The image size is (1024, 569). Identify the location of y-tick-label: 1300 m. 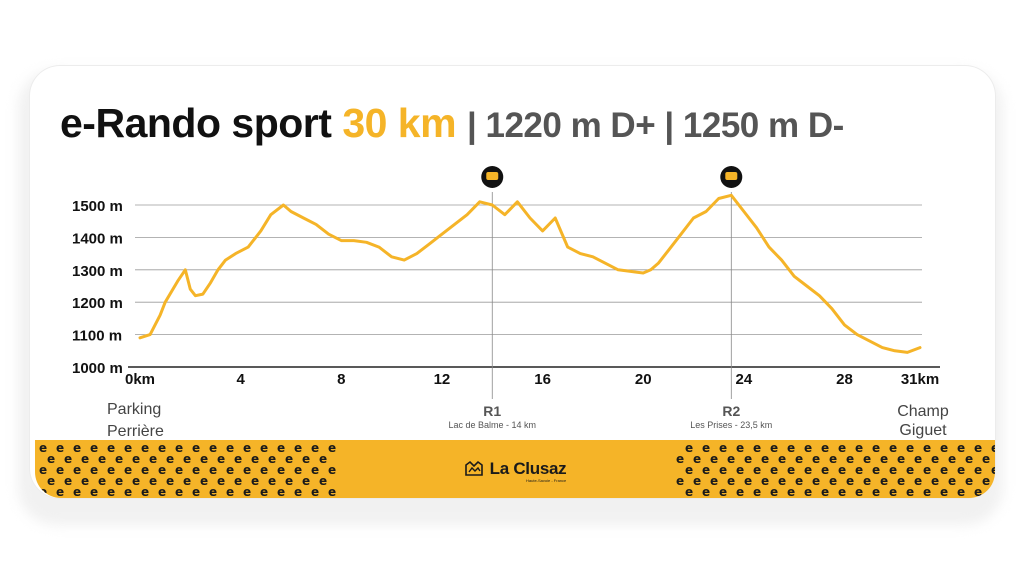
(97, 271).